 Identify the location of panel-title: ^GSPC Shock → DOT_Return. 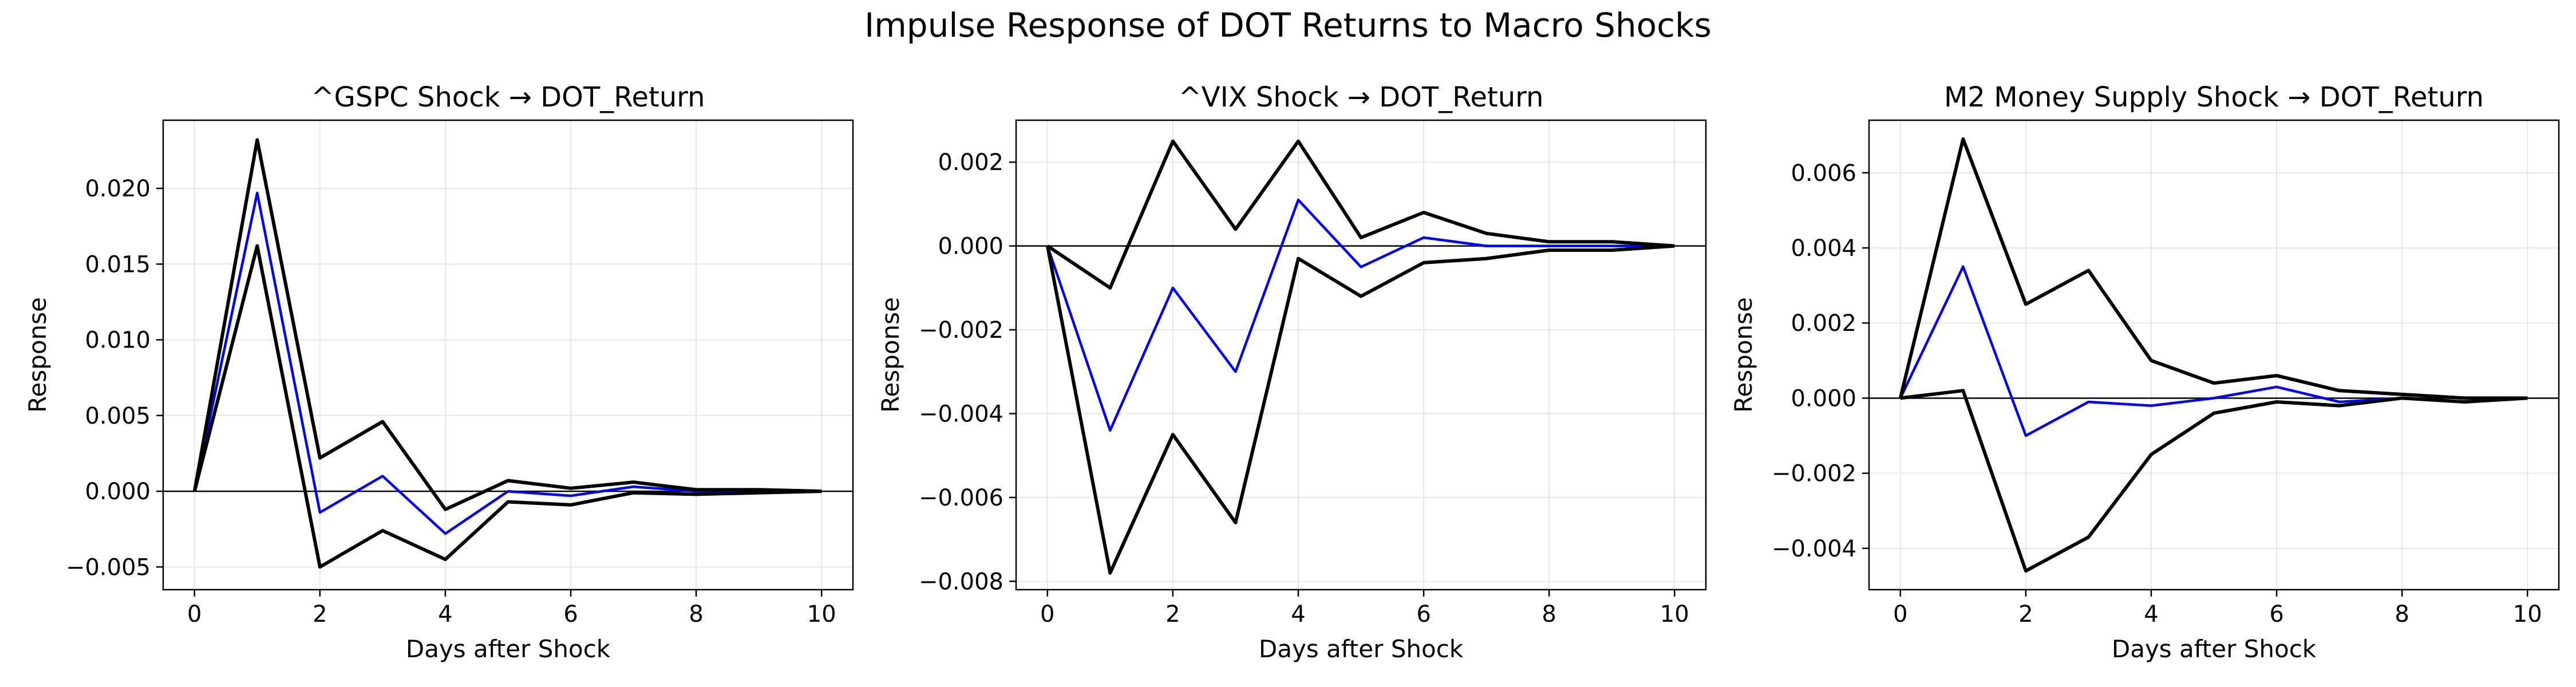
(508, 97).